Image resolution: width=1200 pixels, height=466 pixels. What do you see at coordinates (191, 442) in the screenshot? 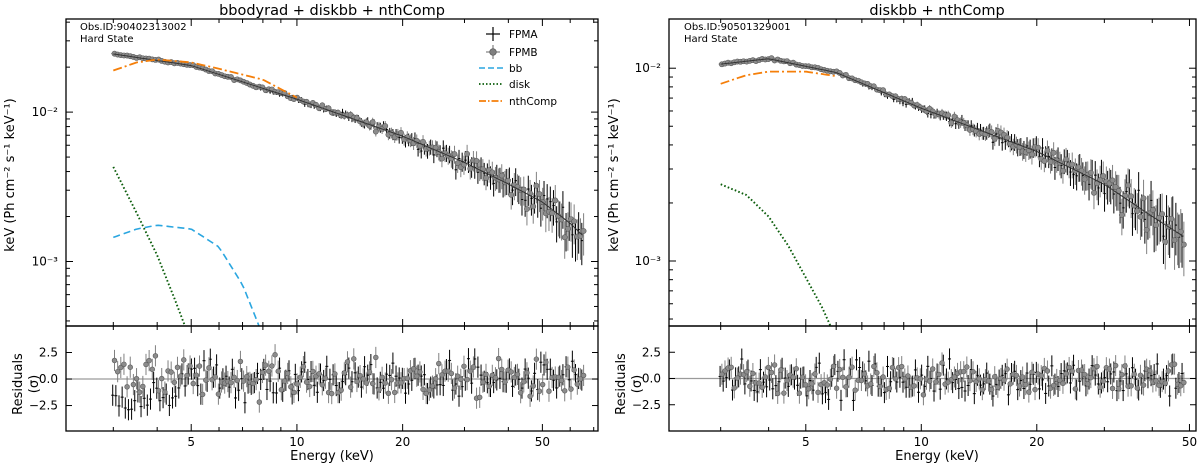
I see `left-x-tick-label: 5` at bounding box center [191, 442].